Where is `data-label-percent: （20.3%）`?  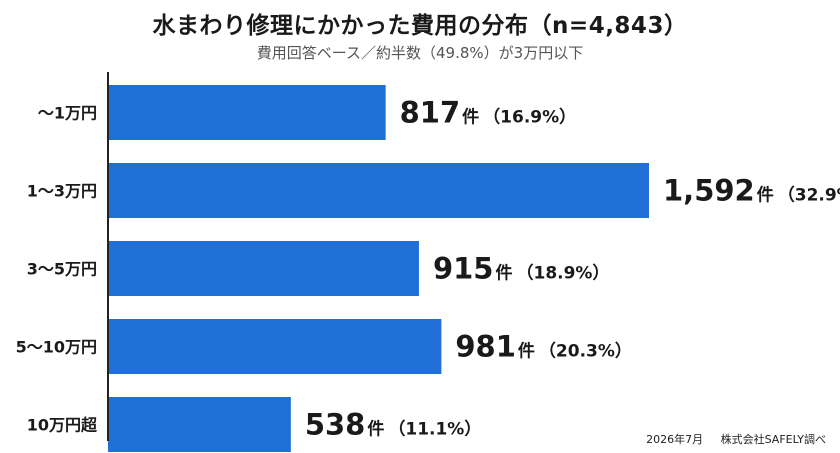 data-label-percent: （20.3%） is located at coordinates (585, 351).